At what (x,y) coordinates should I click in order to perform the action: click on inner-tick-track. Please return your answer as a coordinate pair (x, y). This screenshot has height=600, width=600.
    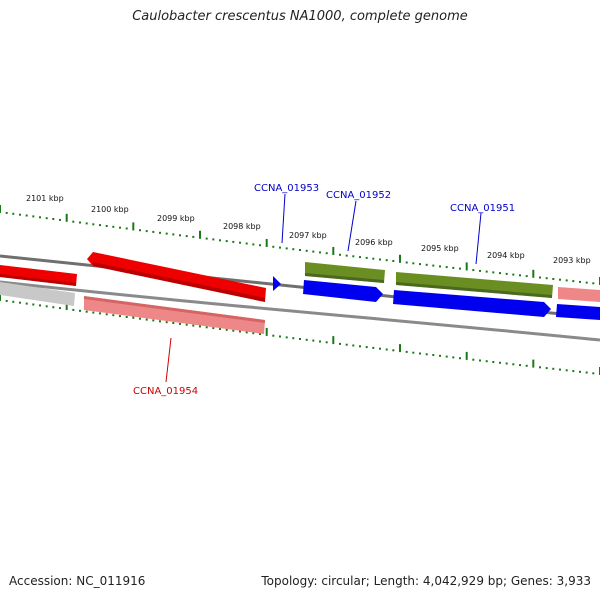
    Looking at the image, I should click on (300, 334).